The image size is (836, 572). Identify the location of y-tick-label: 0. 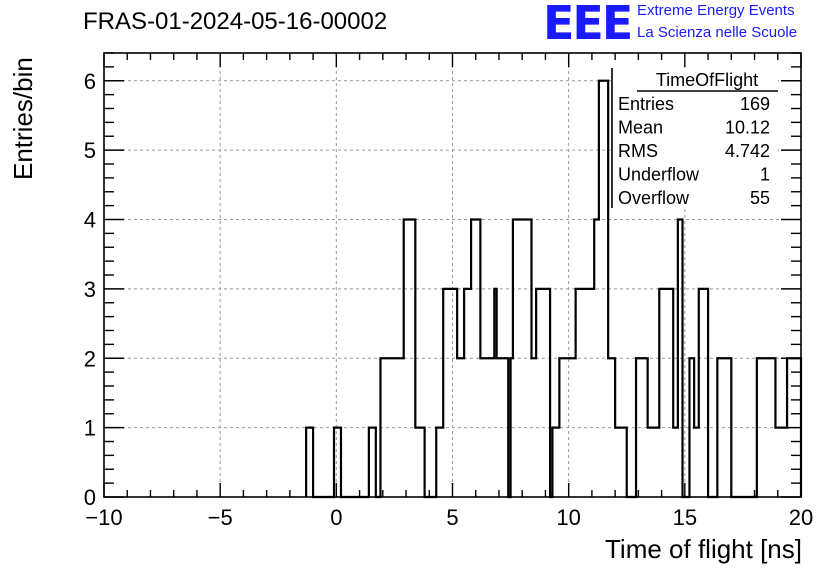
(90, 497).